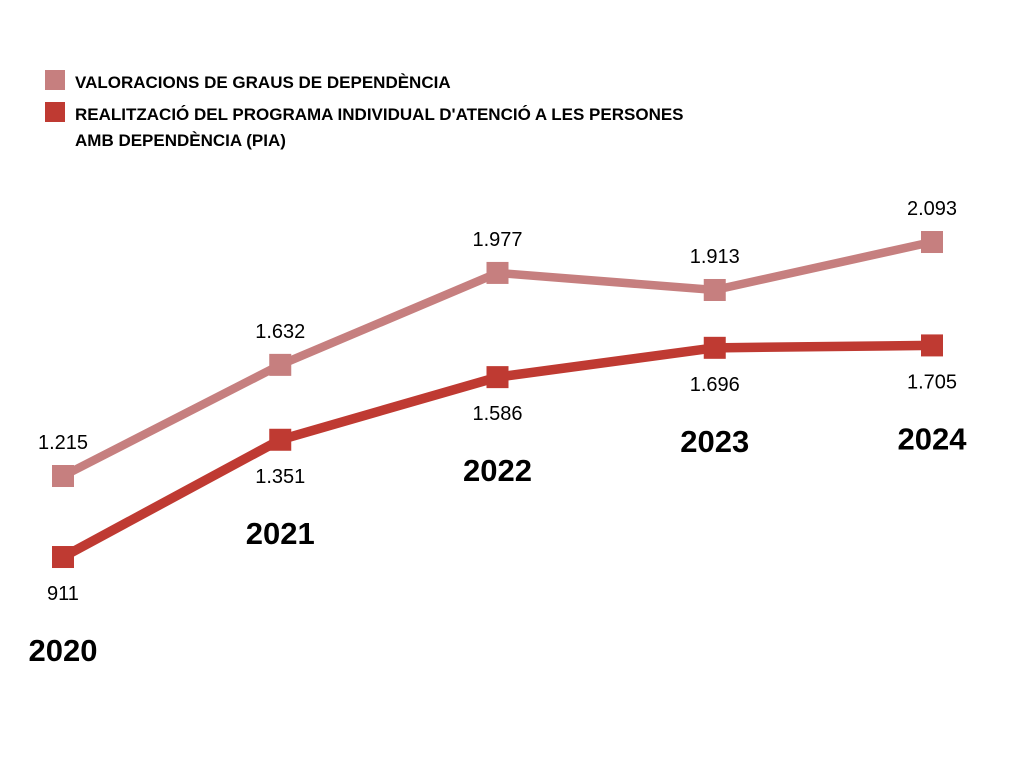  Describe the element at coordinates (932, 242) in the screenshot. I see `data-point-marker-s0-2024` at that location.